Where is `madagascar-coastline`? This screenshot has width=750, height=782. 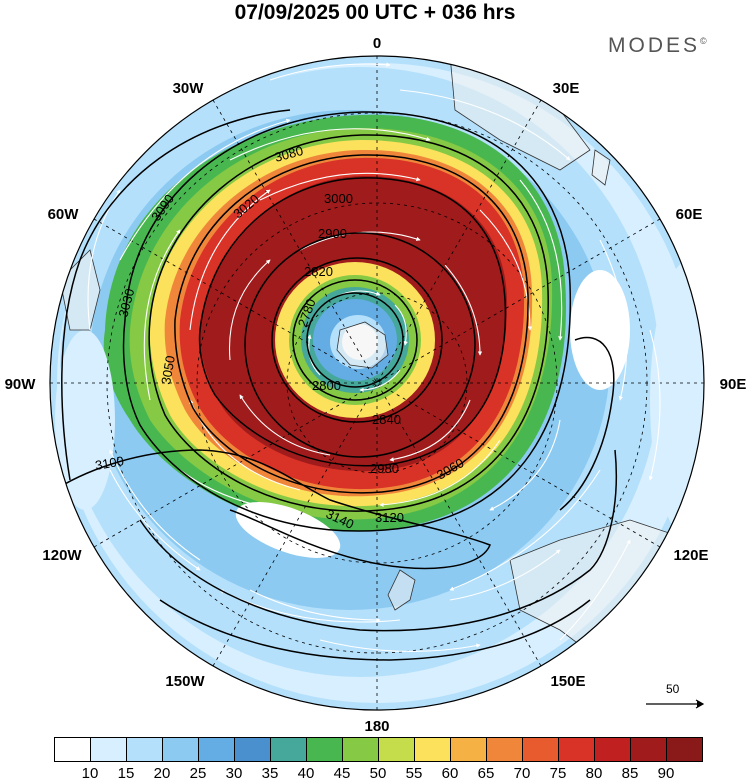 madagascar-coastline is located at coordinates (601, 167).